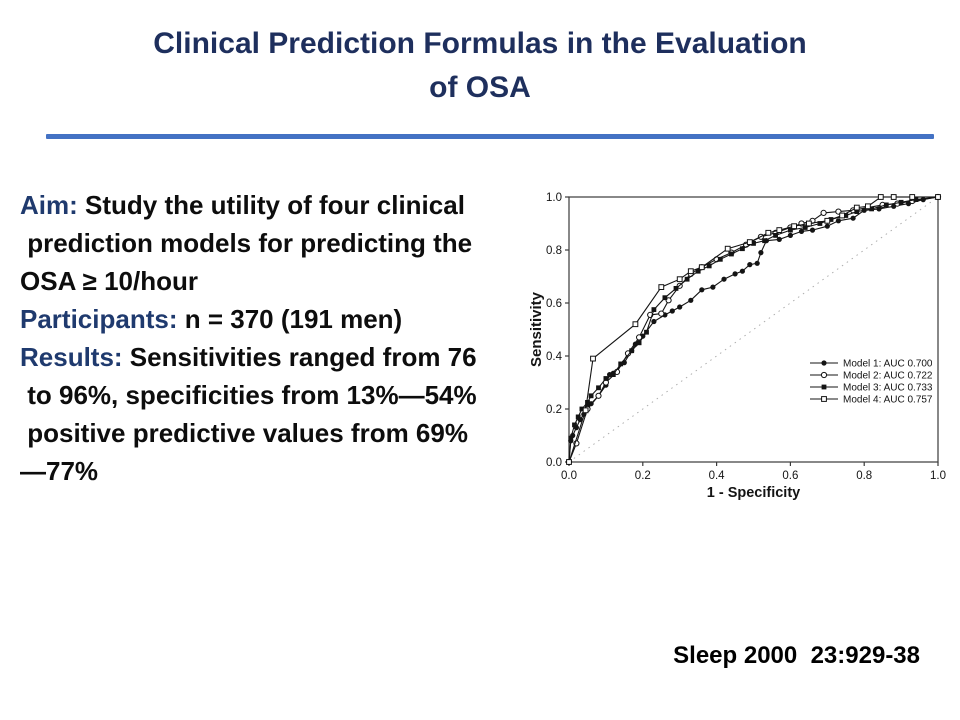  Describe the element at coordinates (109, 281) in the screenshot. I see `summary-text: OSA ≥ 10/hour` at that location.